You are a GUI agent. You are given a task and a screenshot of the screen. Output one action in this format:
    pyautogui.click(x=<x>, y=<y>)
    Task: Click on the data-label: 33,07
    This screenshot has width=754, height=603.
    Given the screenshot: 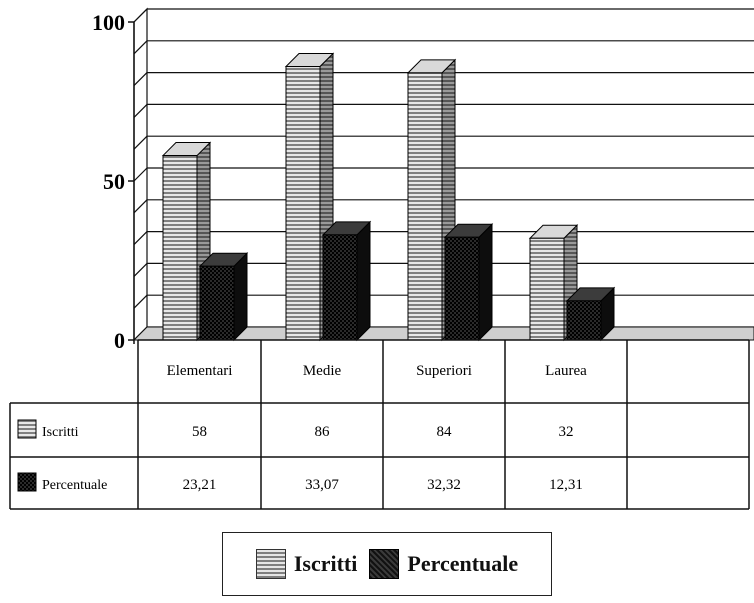 What is the action you would take?
    pyautogui.click(x=322, y=485)
    